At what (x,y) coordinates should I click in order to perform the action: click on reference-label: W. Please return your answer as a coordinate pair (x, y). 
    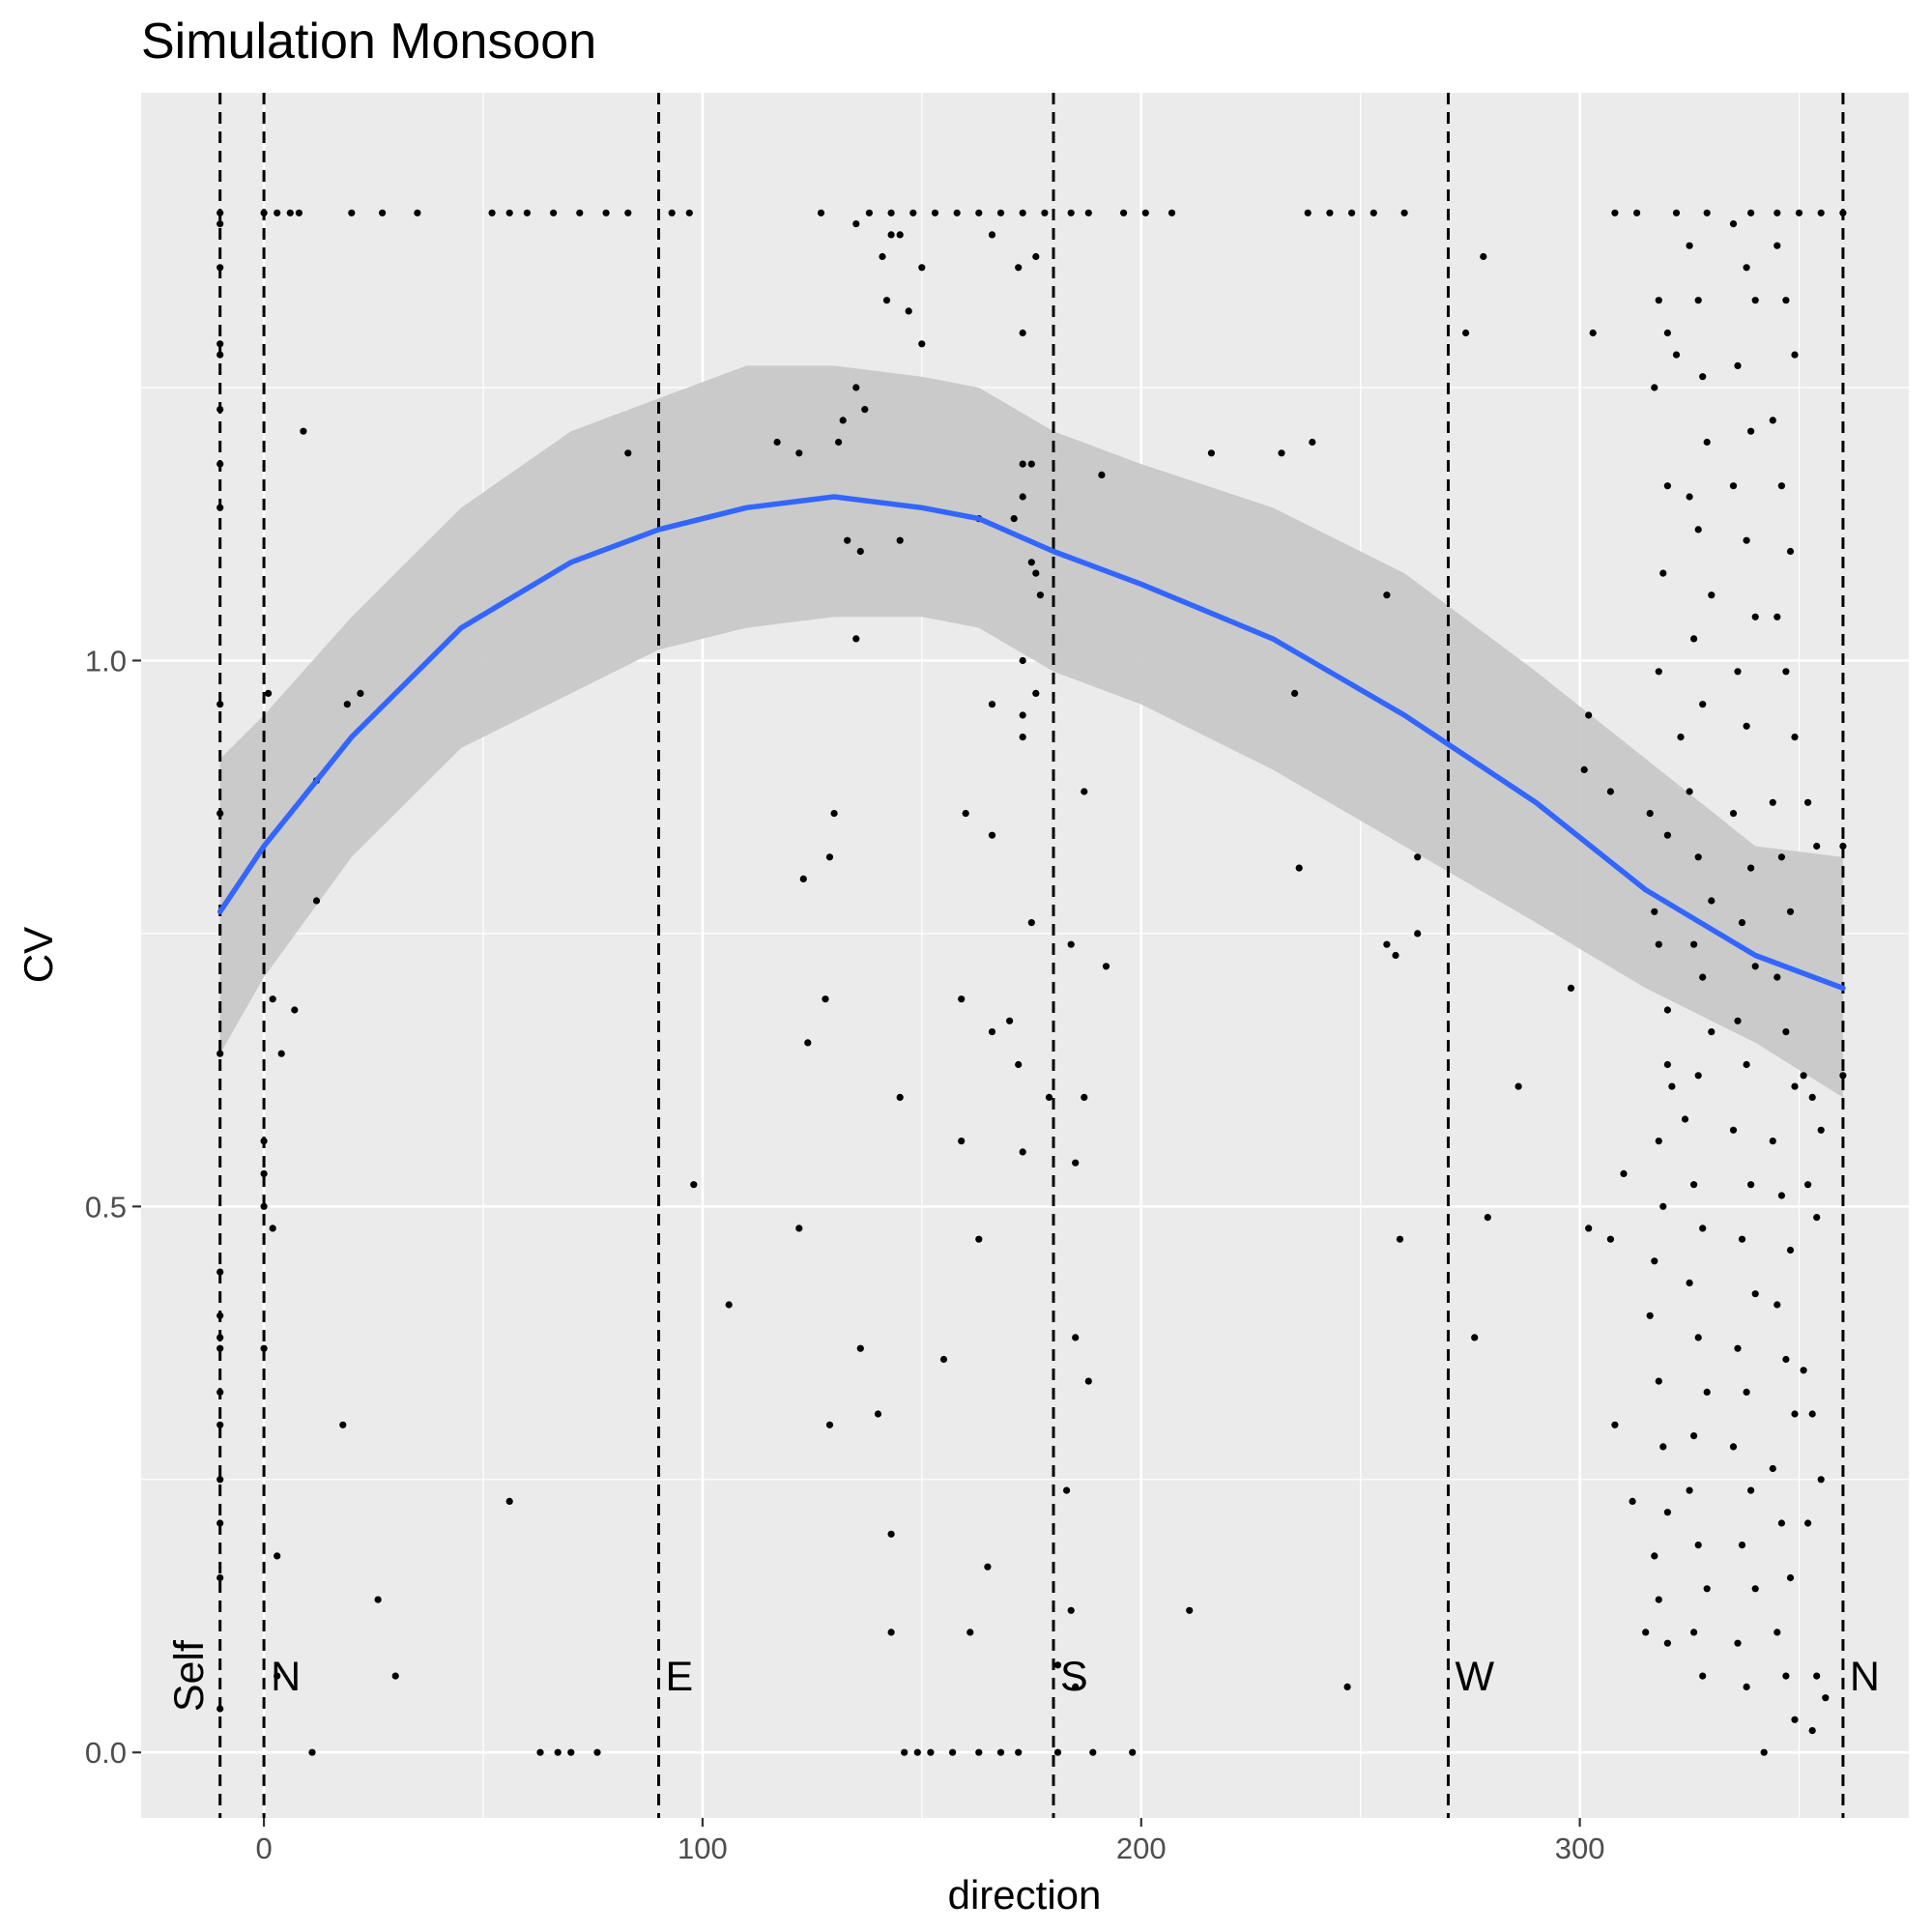
    Looking at the image, I should click on (1475, 1677).